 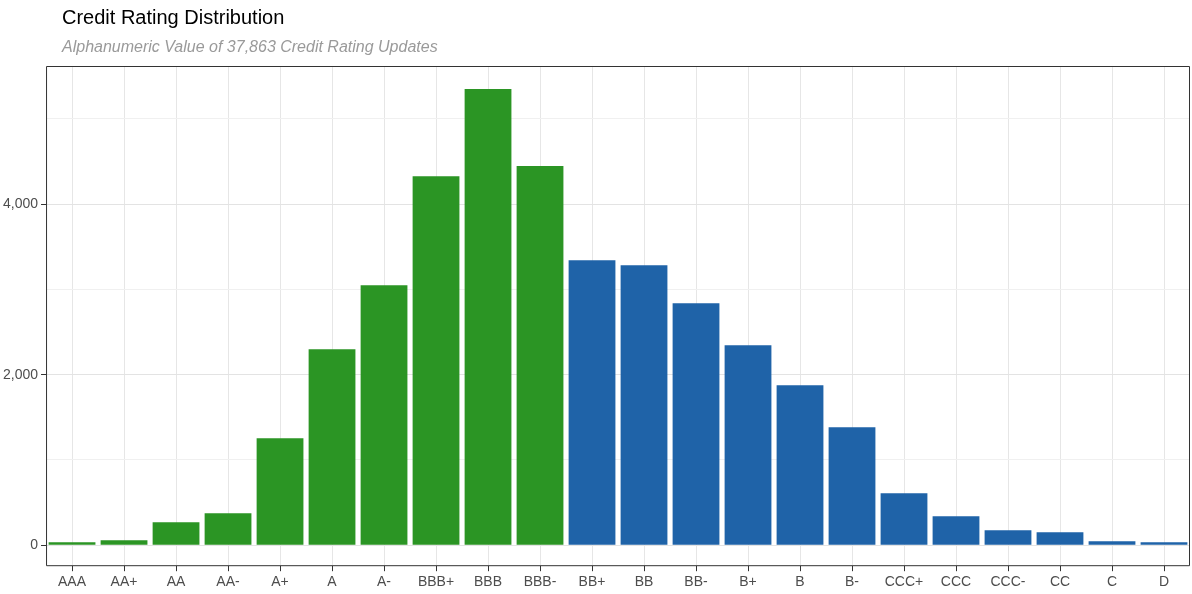 What do you see at coordinates (1008, 581) in the screenshot?
I see `x-tick-label: CCC-` at bounding box center [1008, 581].